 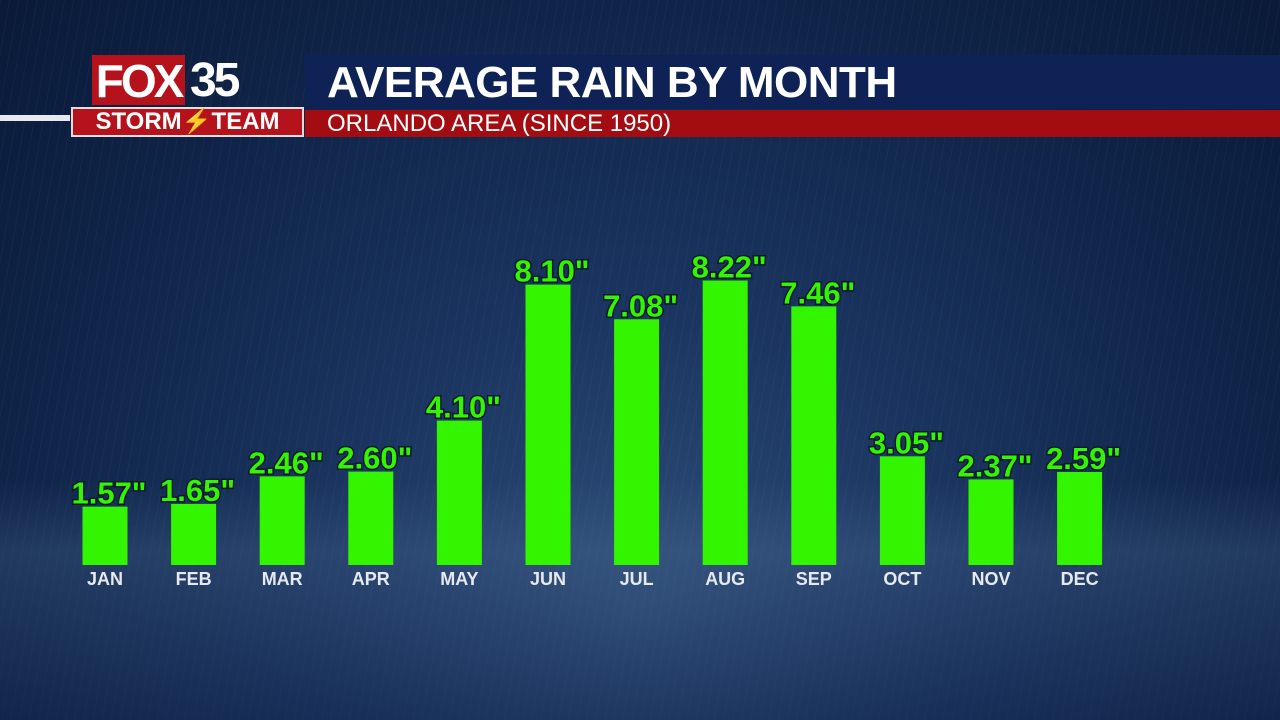 I want to click on header-accent-line, so click(x=35, y=118).